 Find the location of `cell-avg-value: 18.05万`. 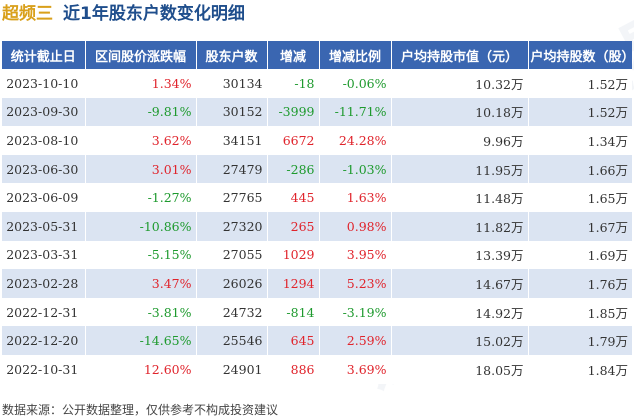

cell-avg-value: 18.05万 is located at coordinates (460, 369).